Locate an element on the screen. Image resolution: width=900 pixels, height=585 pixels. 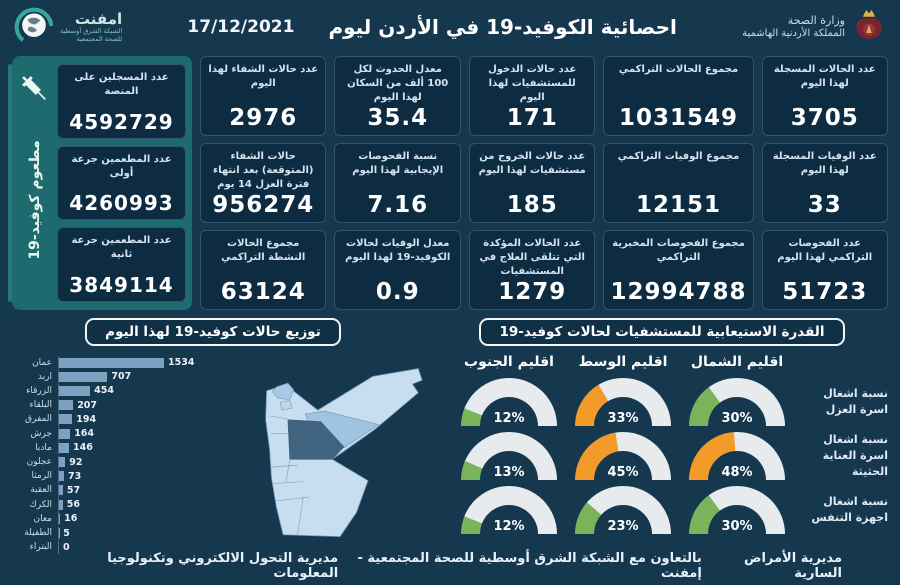
gauge: 48% is located at coordinates (737, 456).